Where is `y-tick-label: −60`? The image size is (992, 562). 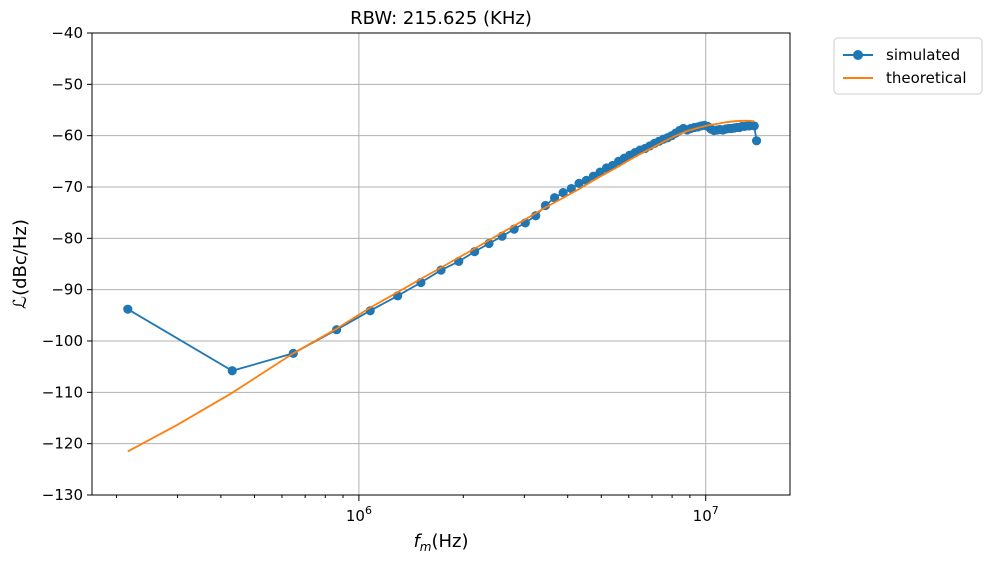 y-tick-label: −60 is located at coordinates (67, 136).